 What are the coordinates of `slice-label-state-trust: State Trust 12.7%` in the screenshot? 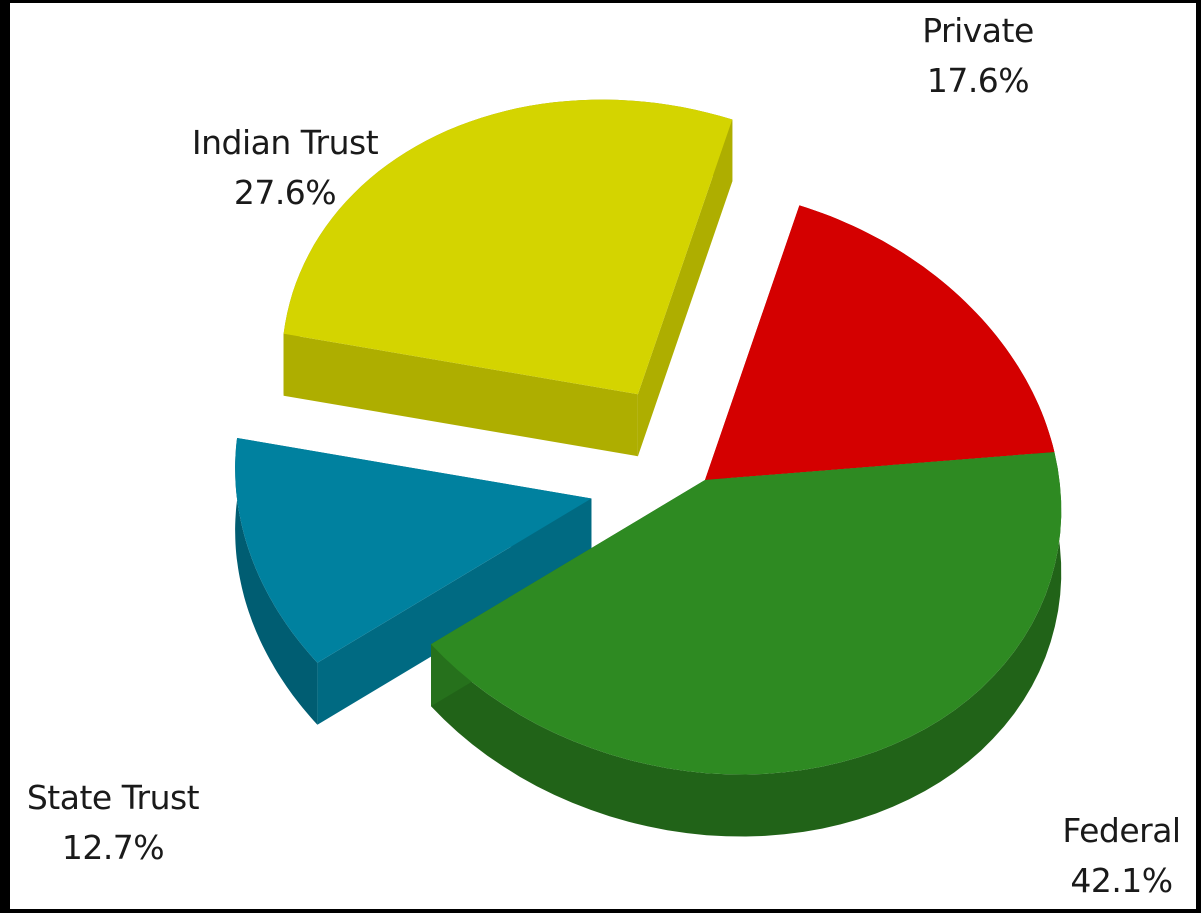 It's located at (113, 823).